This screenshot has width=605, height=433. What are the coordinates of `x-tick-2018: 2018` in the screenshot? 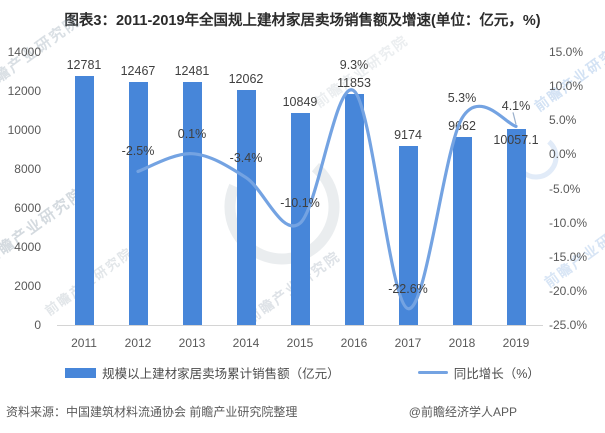 It's located at (462, 343).